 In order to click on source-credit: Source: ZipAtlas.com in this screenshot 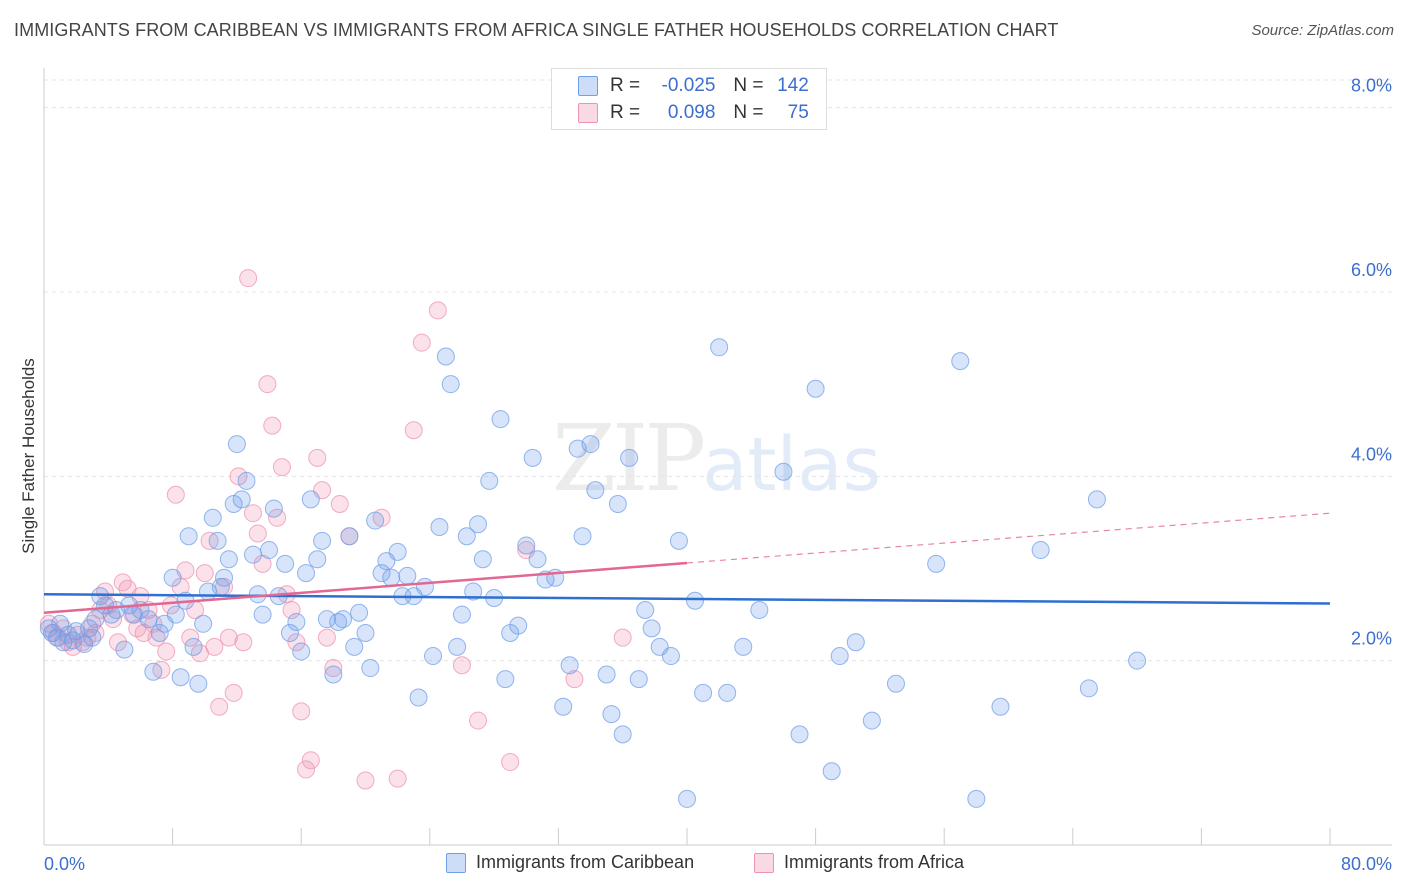, I will do `click(1322, 30)`.